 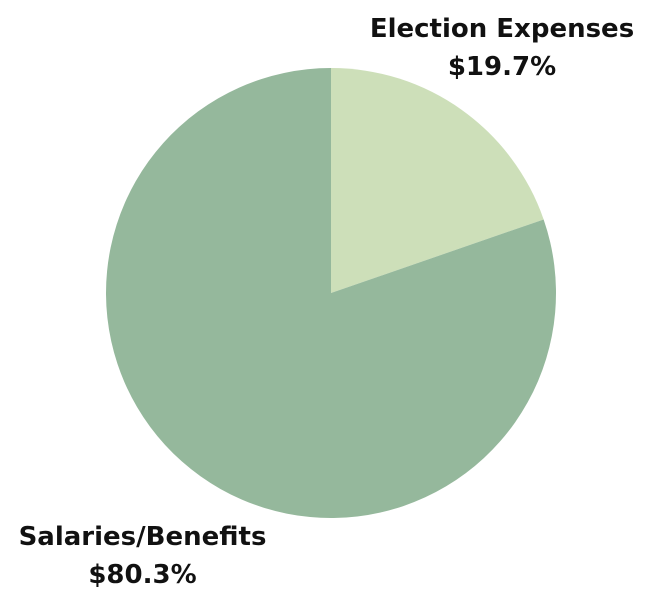 I want to click on slice-label-salaries-benefits: Salaries/Benefits $80.3%, so click(x=142, y=556).